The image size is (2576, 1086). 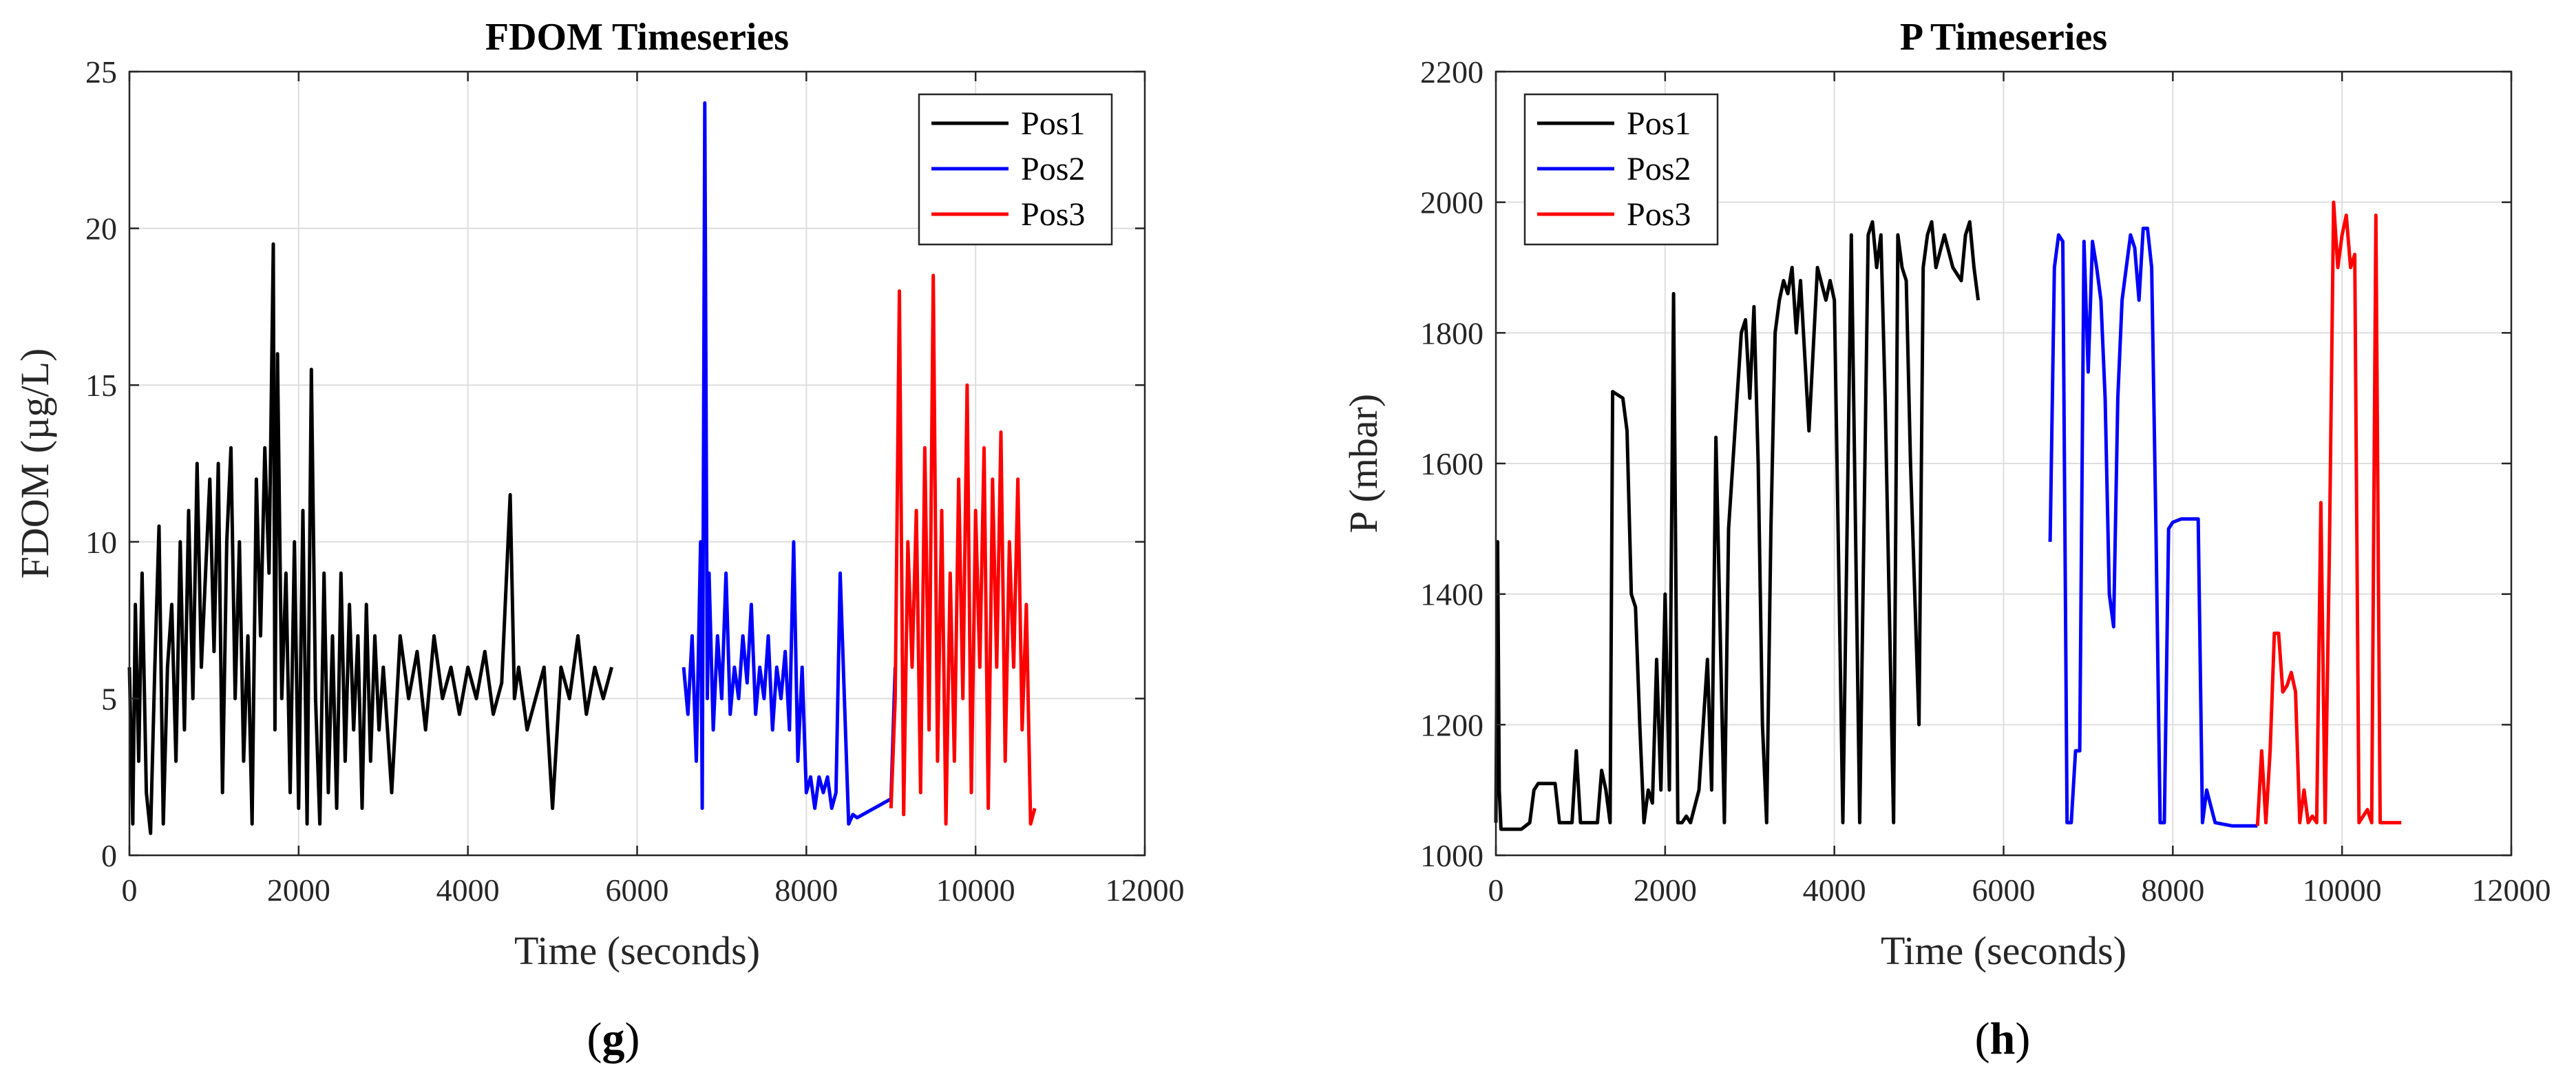 What do you see at coordinates (2003, 1039) in the screenshot?
I see `panel-label: (h)` at bounding box center [2003, 1039].